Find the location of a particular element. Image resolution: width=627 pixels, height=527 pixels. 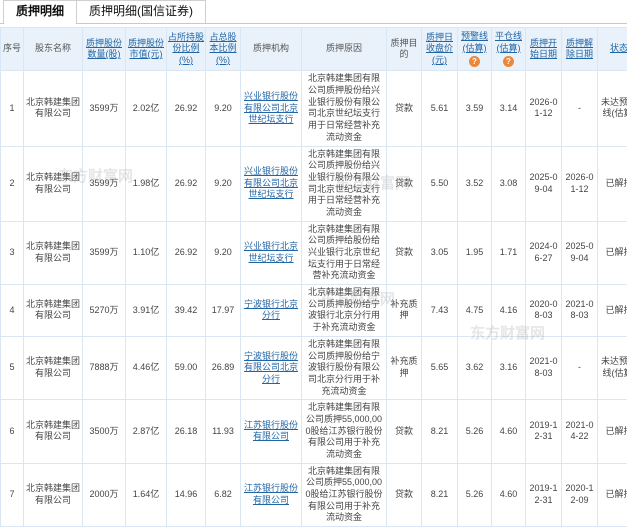

tab-pledge-detail: 质押明细 is located at coordinates (40, 11).